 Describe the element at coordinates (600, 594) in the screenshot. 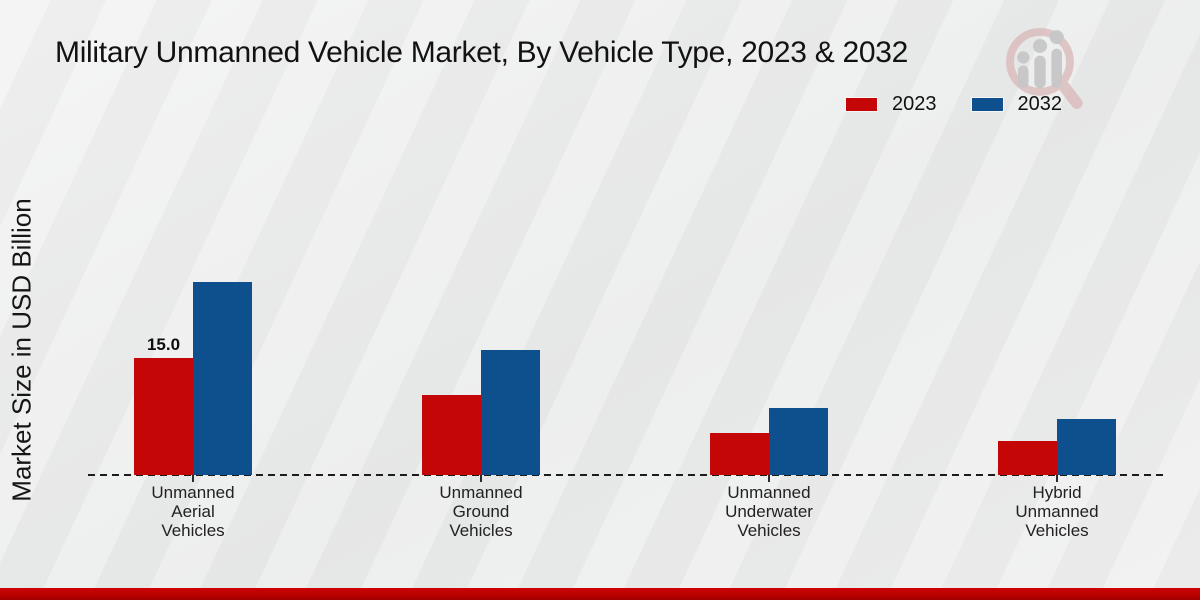

I see `footer-accent-bar` at that location.